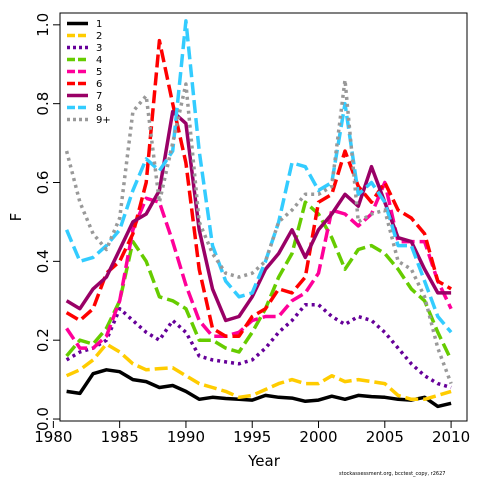 The height and width of the screenshot is (480, 480). What do you see at coordinates (385, 437) in the screenshot?
I see `x-tick-label: 2005` at bounding box center [385, 437].